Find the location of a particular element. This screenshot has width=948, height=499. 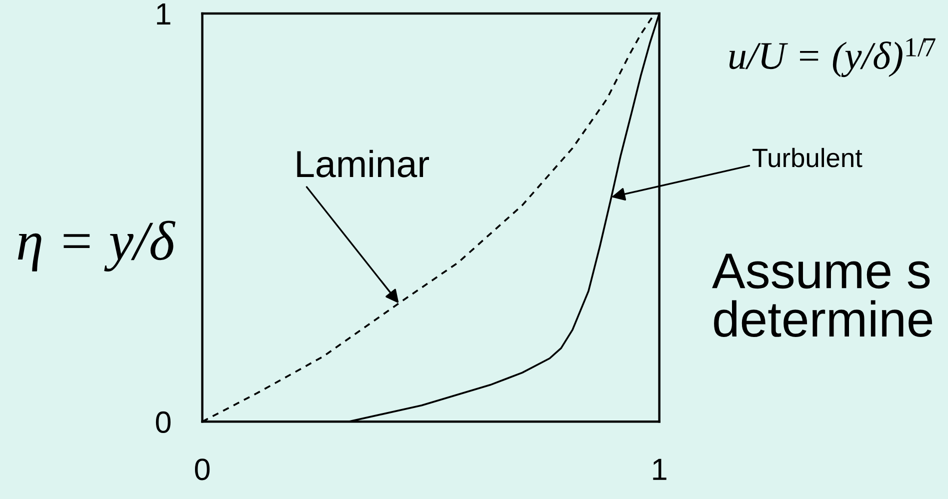

y-axis-title: η = y/δ is located at coordinates (97, 246).